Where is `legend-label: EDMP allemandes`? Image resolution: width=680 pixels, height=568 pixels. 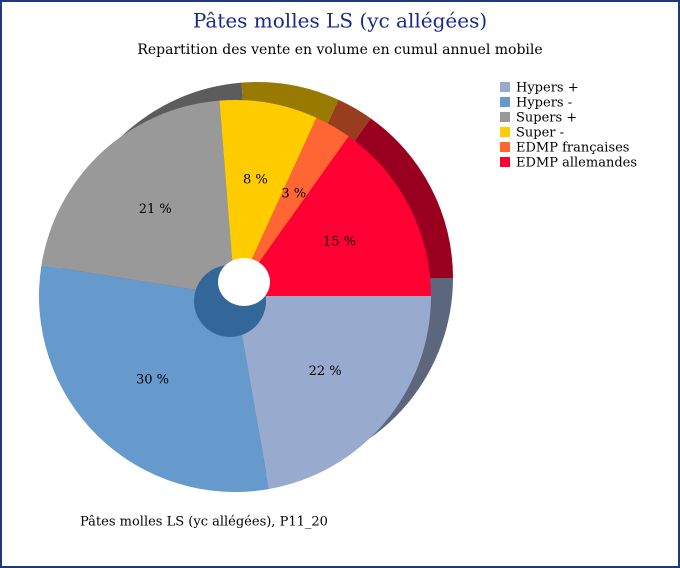 legend-label: EDMP allemandes is located at coordinates (576, 163).